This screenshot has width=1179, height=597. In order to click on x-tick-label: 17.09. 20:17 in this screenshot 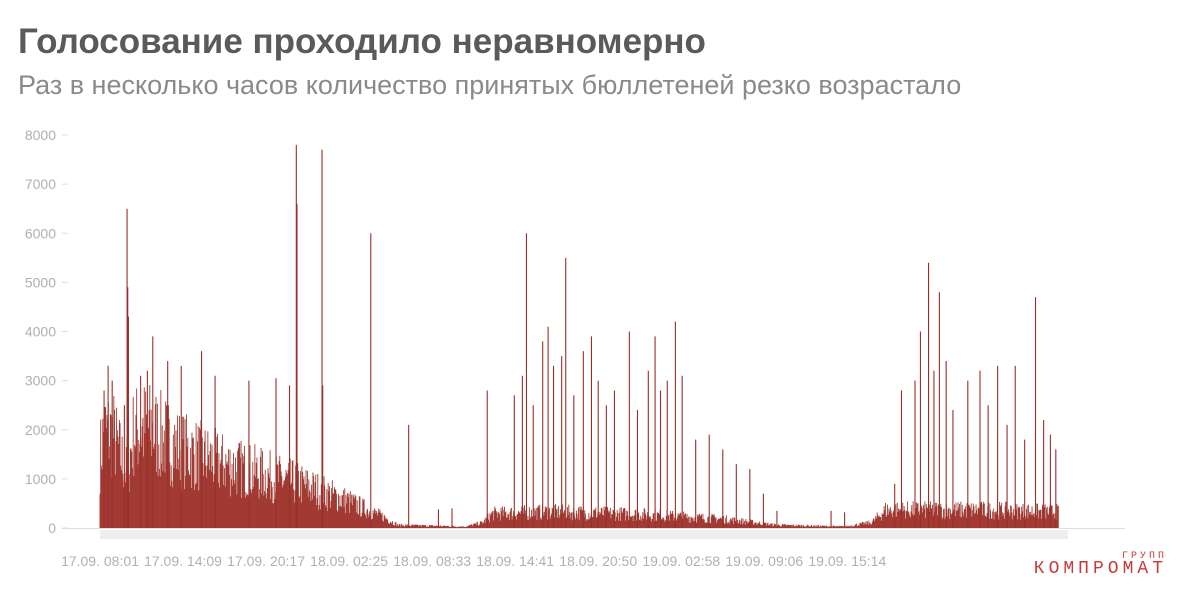, I will do `click(266, 561)`.